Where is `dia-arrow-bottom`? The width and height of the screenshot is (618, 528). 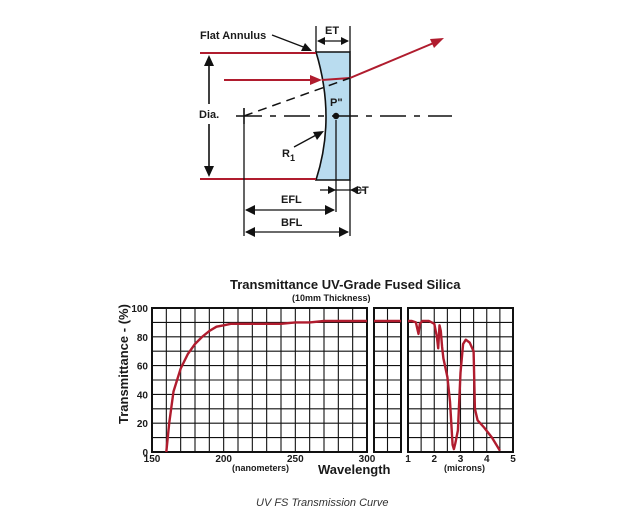 dia-arrow-bottom is located at coordinates (209, 171).